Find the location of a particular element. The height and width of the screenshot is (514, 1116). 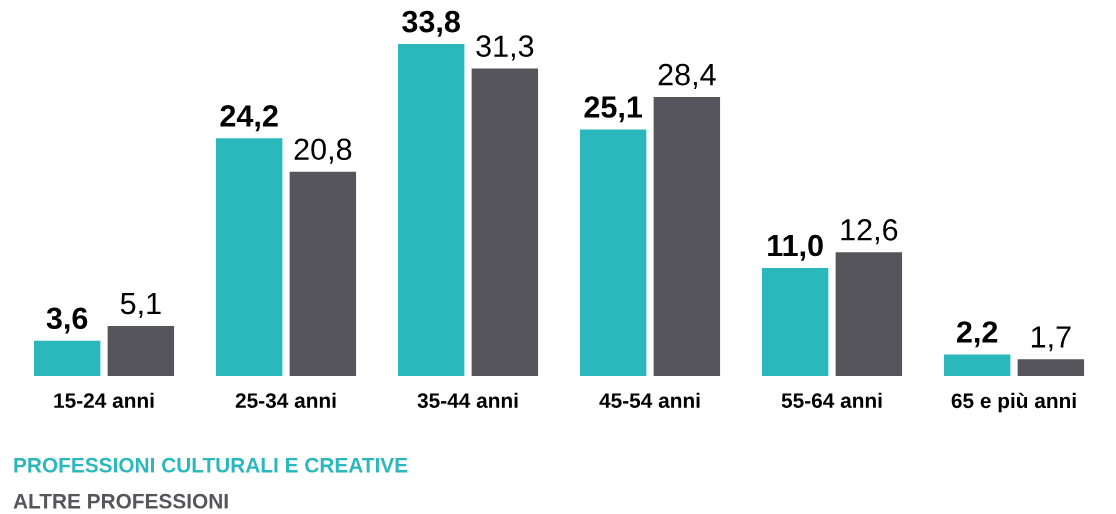

text: PROFESSIONI CULTURALI E CREATIVE is located at coordinates (211, 465).